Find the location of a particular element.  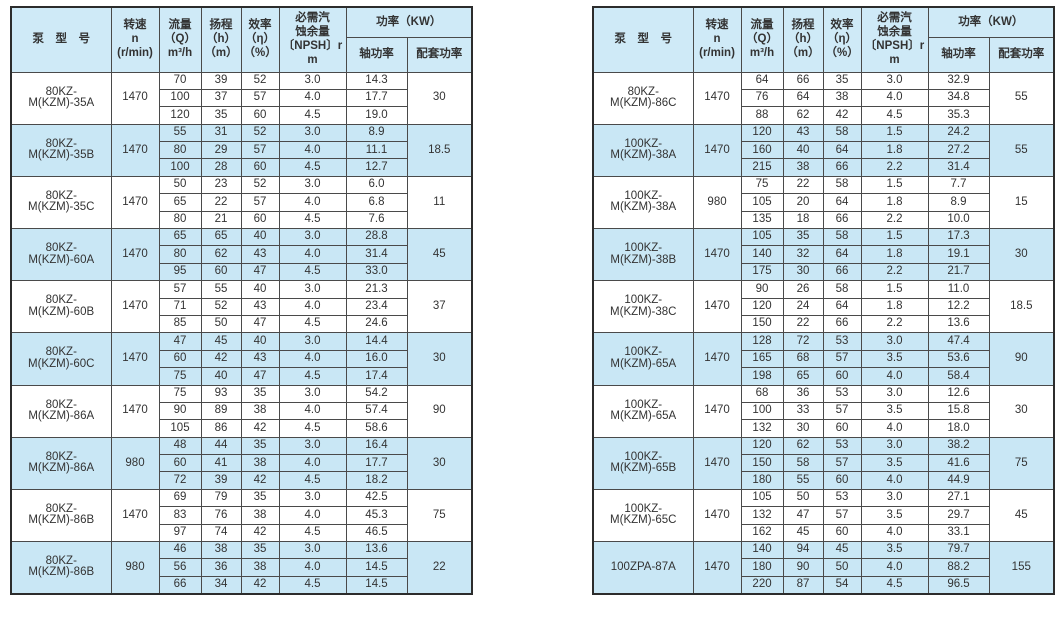

cell-flow: 135 is located at coordinates (762, 220).